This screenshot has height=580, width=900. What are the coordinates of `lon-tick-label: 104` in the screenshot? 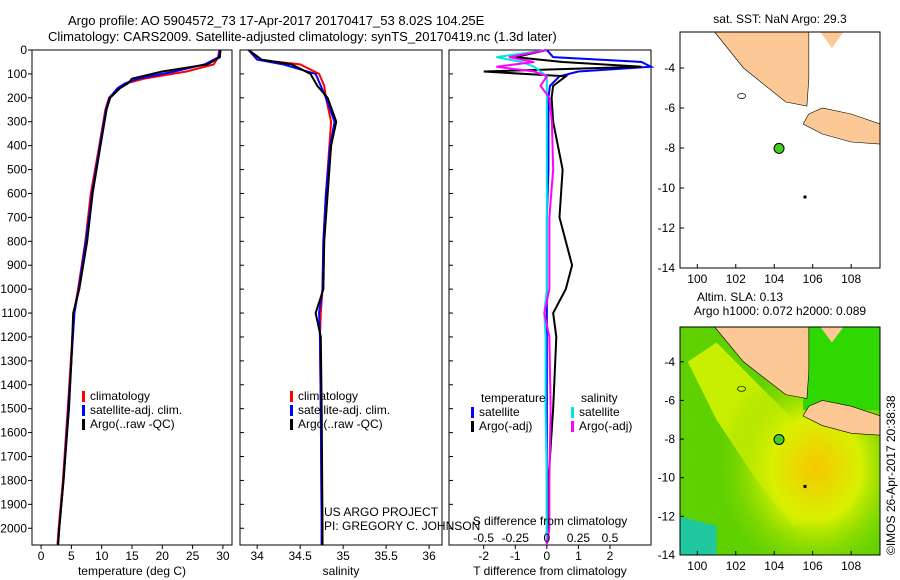 It's located at (774, 279).